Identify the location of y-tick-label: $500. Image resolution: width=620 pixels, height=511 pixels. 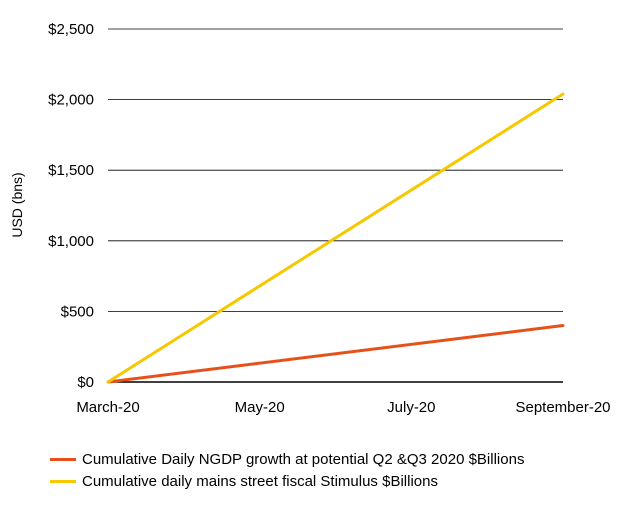
(77, 311).